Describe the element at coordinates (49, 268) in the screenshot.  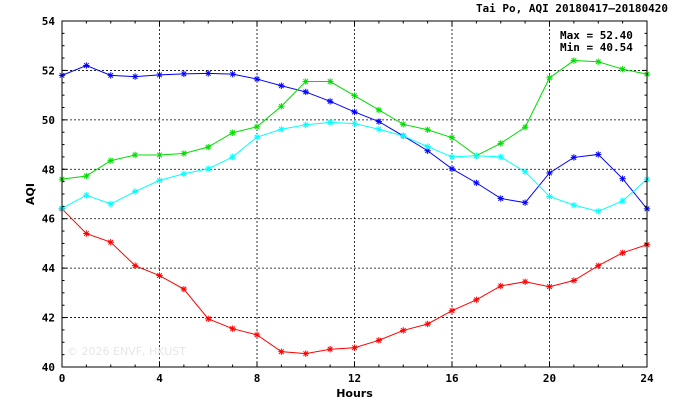
I see `y-tick-label: 44` at that location.